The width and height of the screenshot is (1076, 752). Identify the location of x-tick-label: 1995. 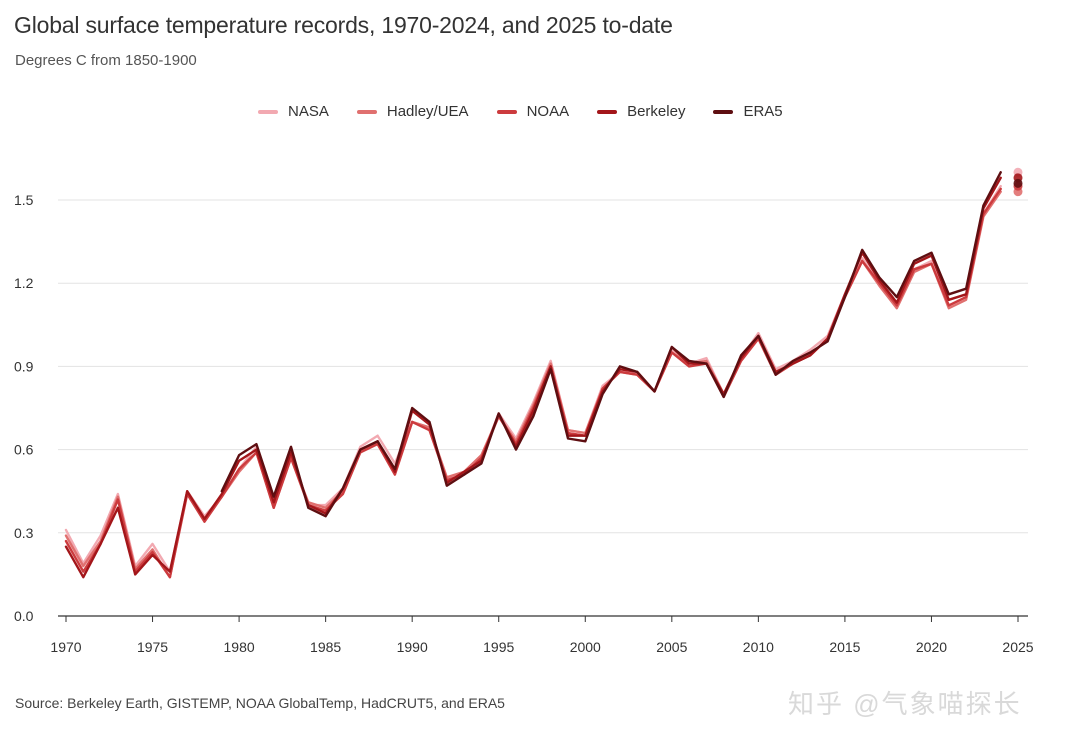
(498, 647).